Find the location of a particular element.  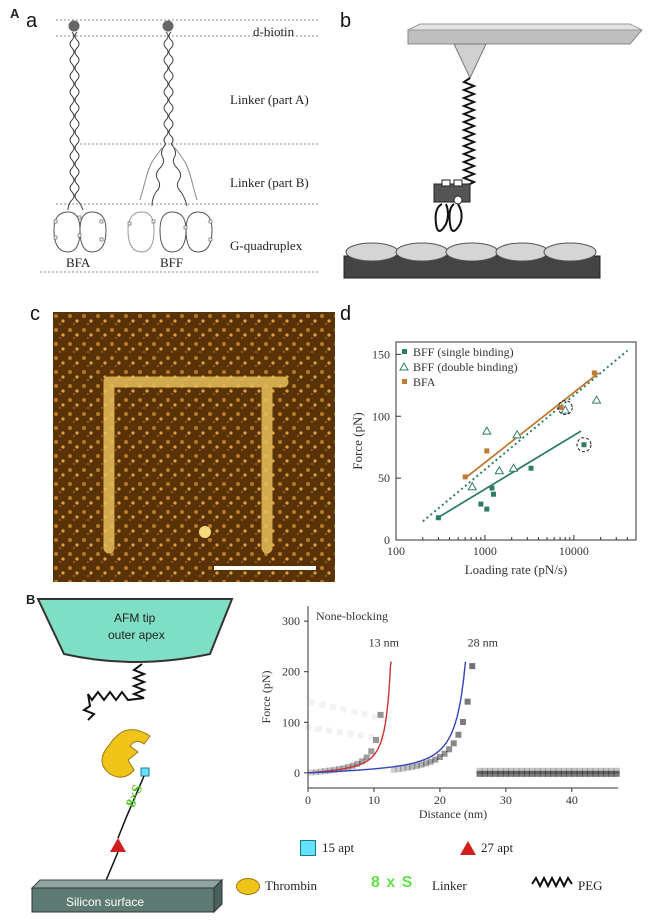

panel-c-afm-image is located at coordinates (194, 447).